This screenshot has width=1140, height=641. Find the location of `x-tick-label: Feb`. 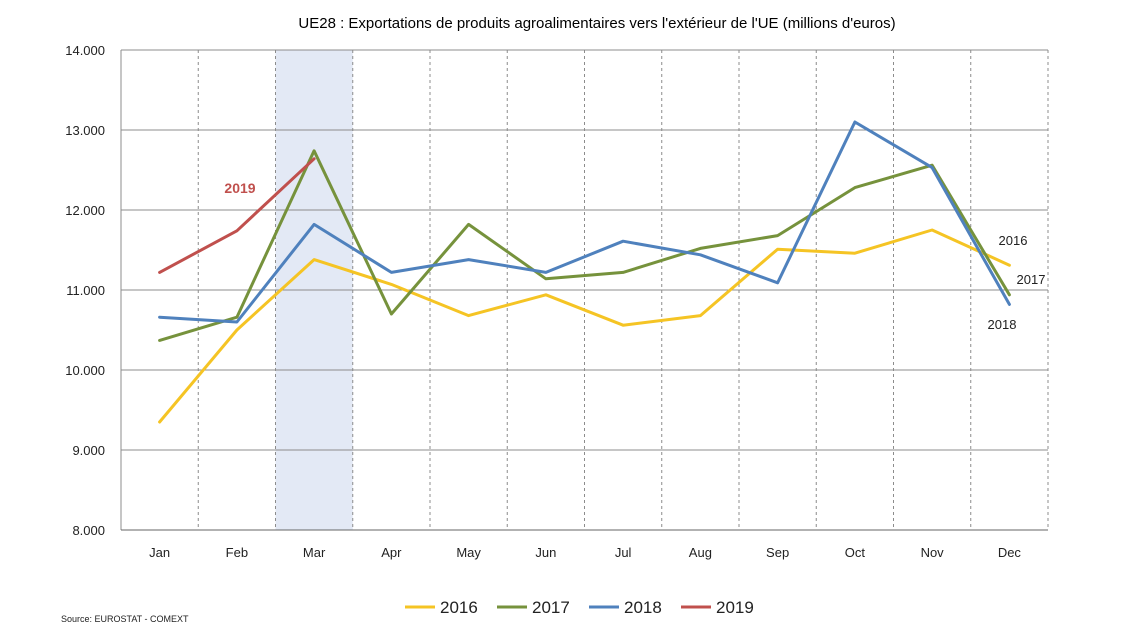

x-tick-label: Feb is located at coordinates (237, 552).